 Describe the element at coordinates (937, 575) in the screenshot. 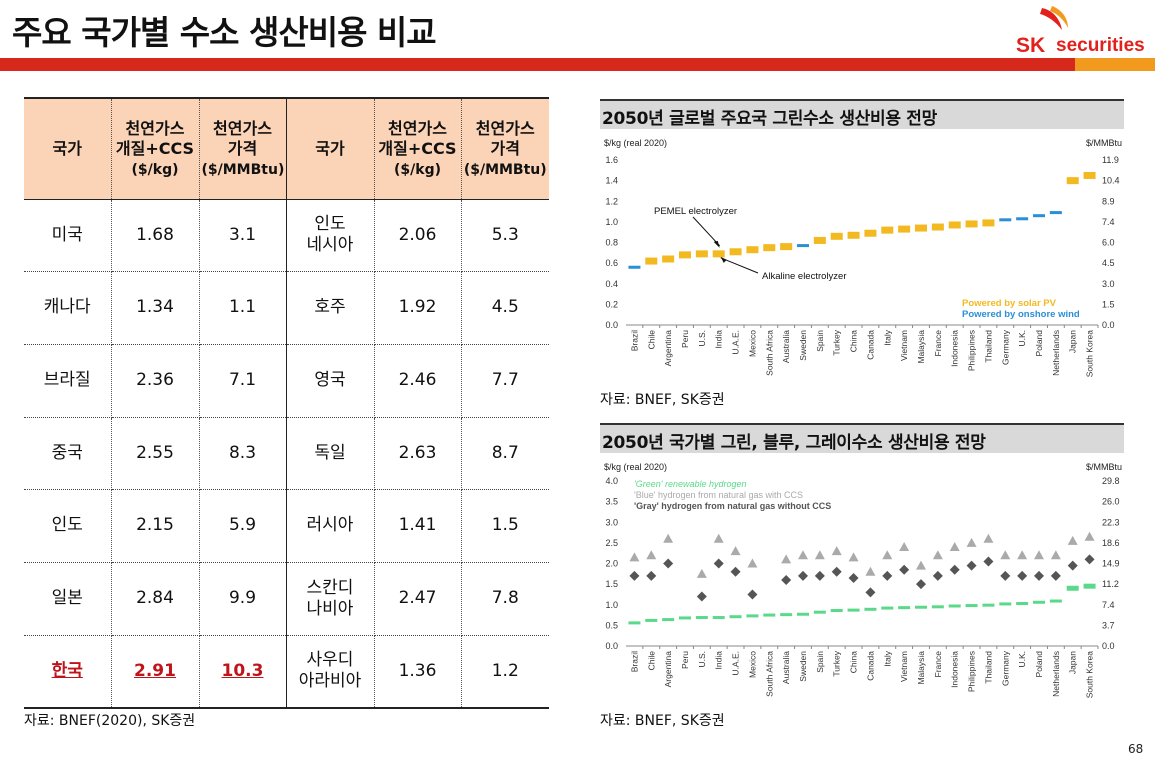

I see `gray-marker-france` at that location.